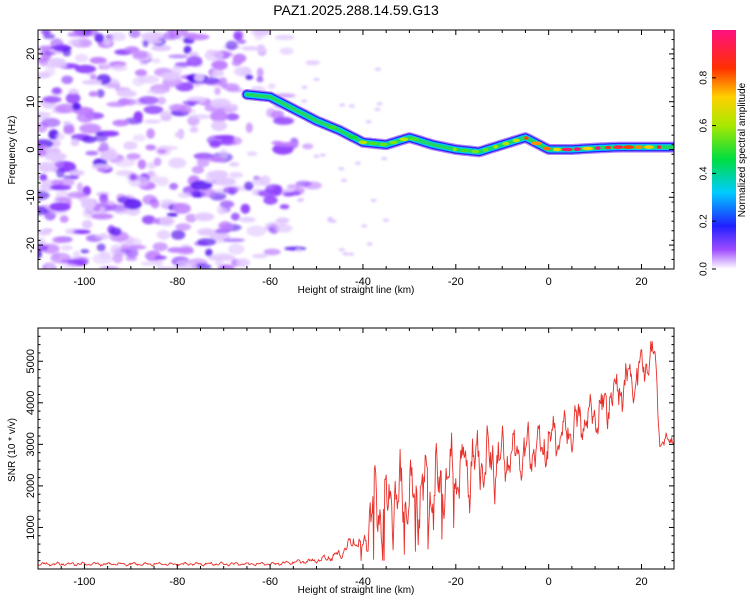 This screenshot has height=600, width=750. What do you see at coordinates (31, 245) in the screenshot?
I see `y-tick-label: -20` at bounding box center [31, 245].